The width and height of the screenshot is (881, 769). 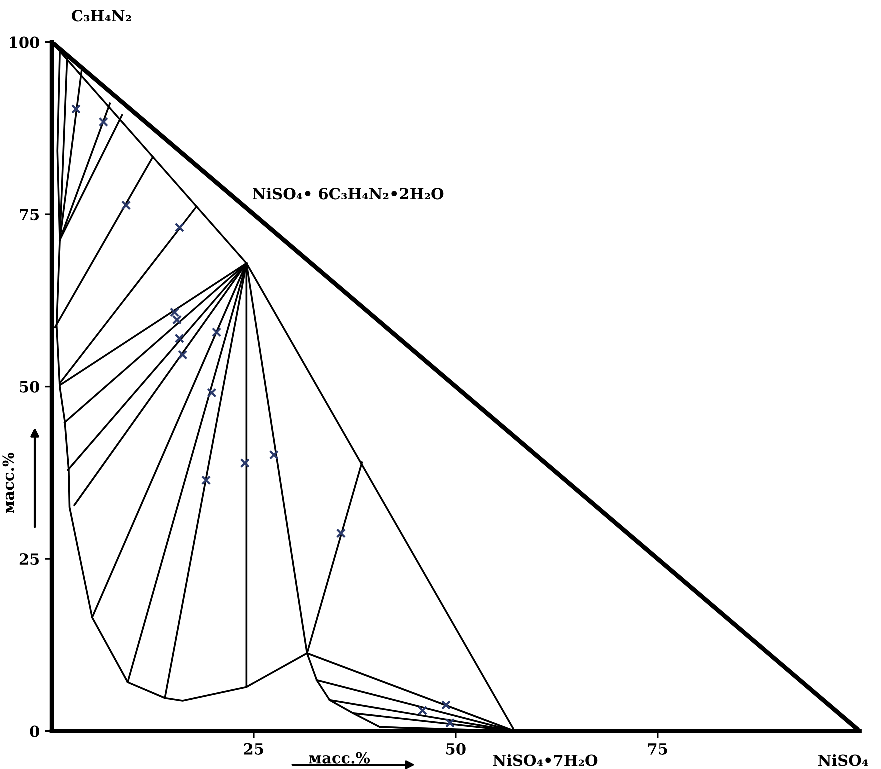 I want to click on x-tick-label: 25, so click(x=254, y=749).